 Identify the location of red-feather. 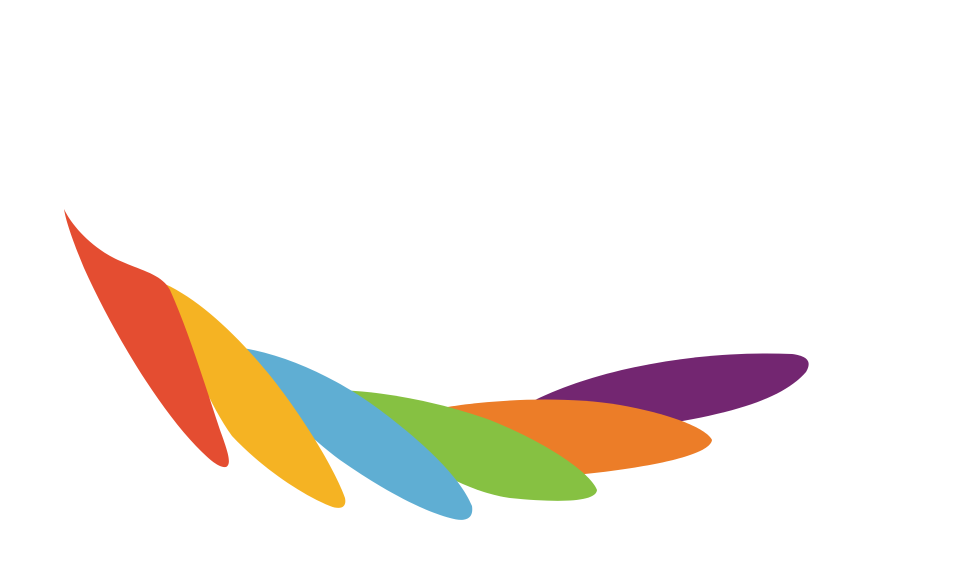
(146, 338).